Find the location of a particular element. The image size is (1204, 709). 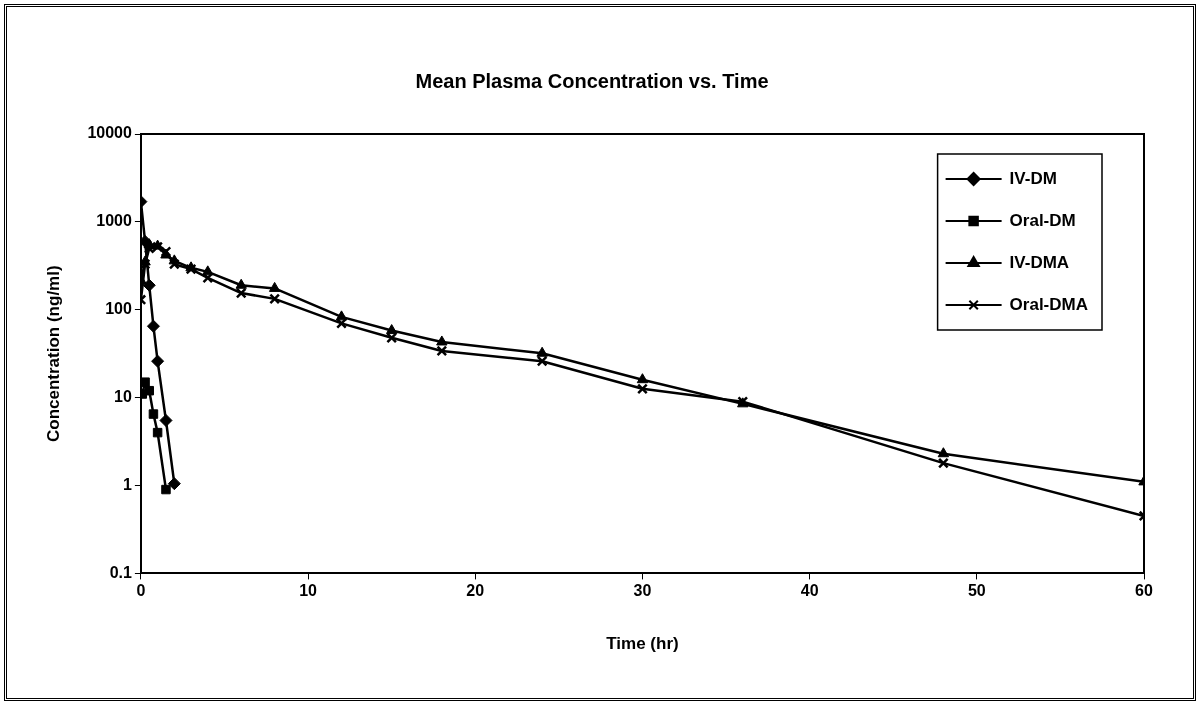

y-tick-label: 1 is located at coordinates (127, 484).